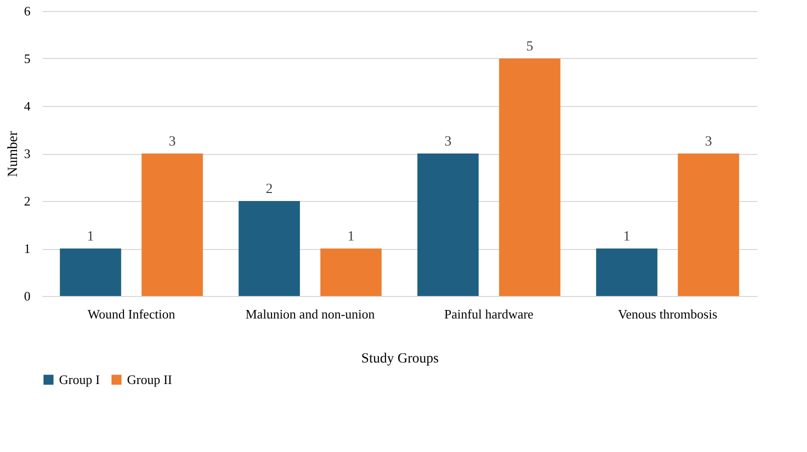 Image resolution: width=807 pixels, height=452 pixels. I want to click on y-tick-label: 1, so click(27, 248).